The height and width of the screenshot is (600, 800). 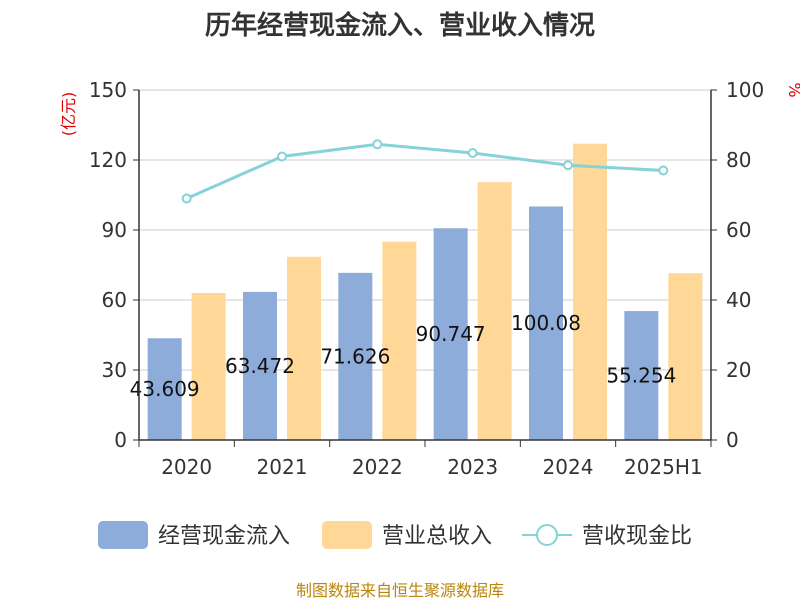 I want to click on category-label-2021: 2021, so click(x=282, y=467).